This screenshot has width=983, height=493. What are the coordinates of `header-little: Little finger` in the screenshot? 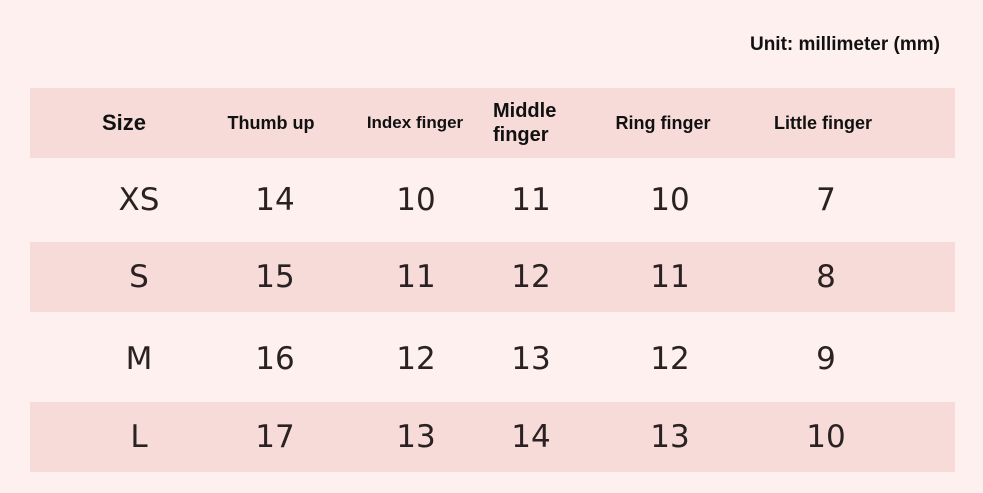 It's located at (823, 123).